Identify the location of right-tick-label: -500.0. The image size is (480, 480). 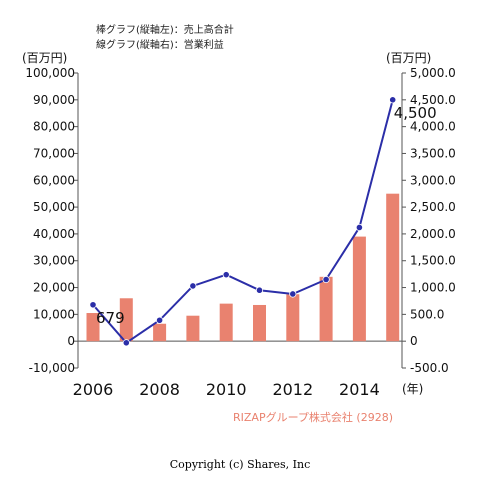
(429, 368).